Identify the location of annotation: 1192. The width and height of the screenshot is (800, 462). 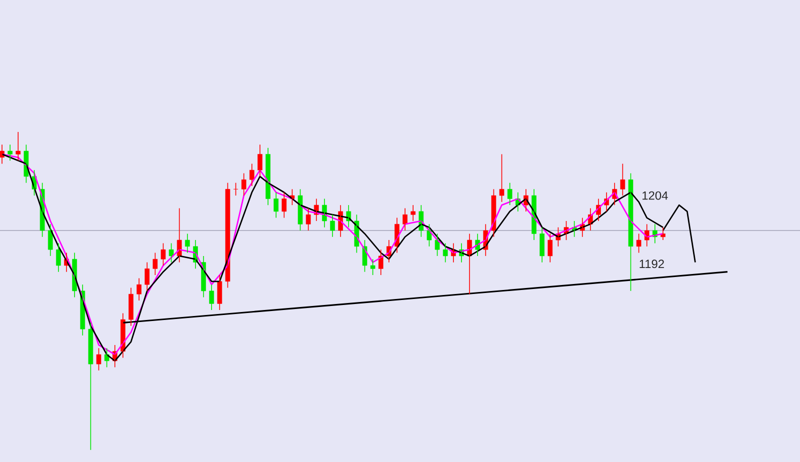
(652, 264).